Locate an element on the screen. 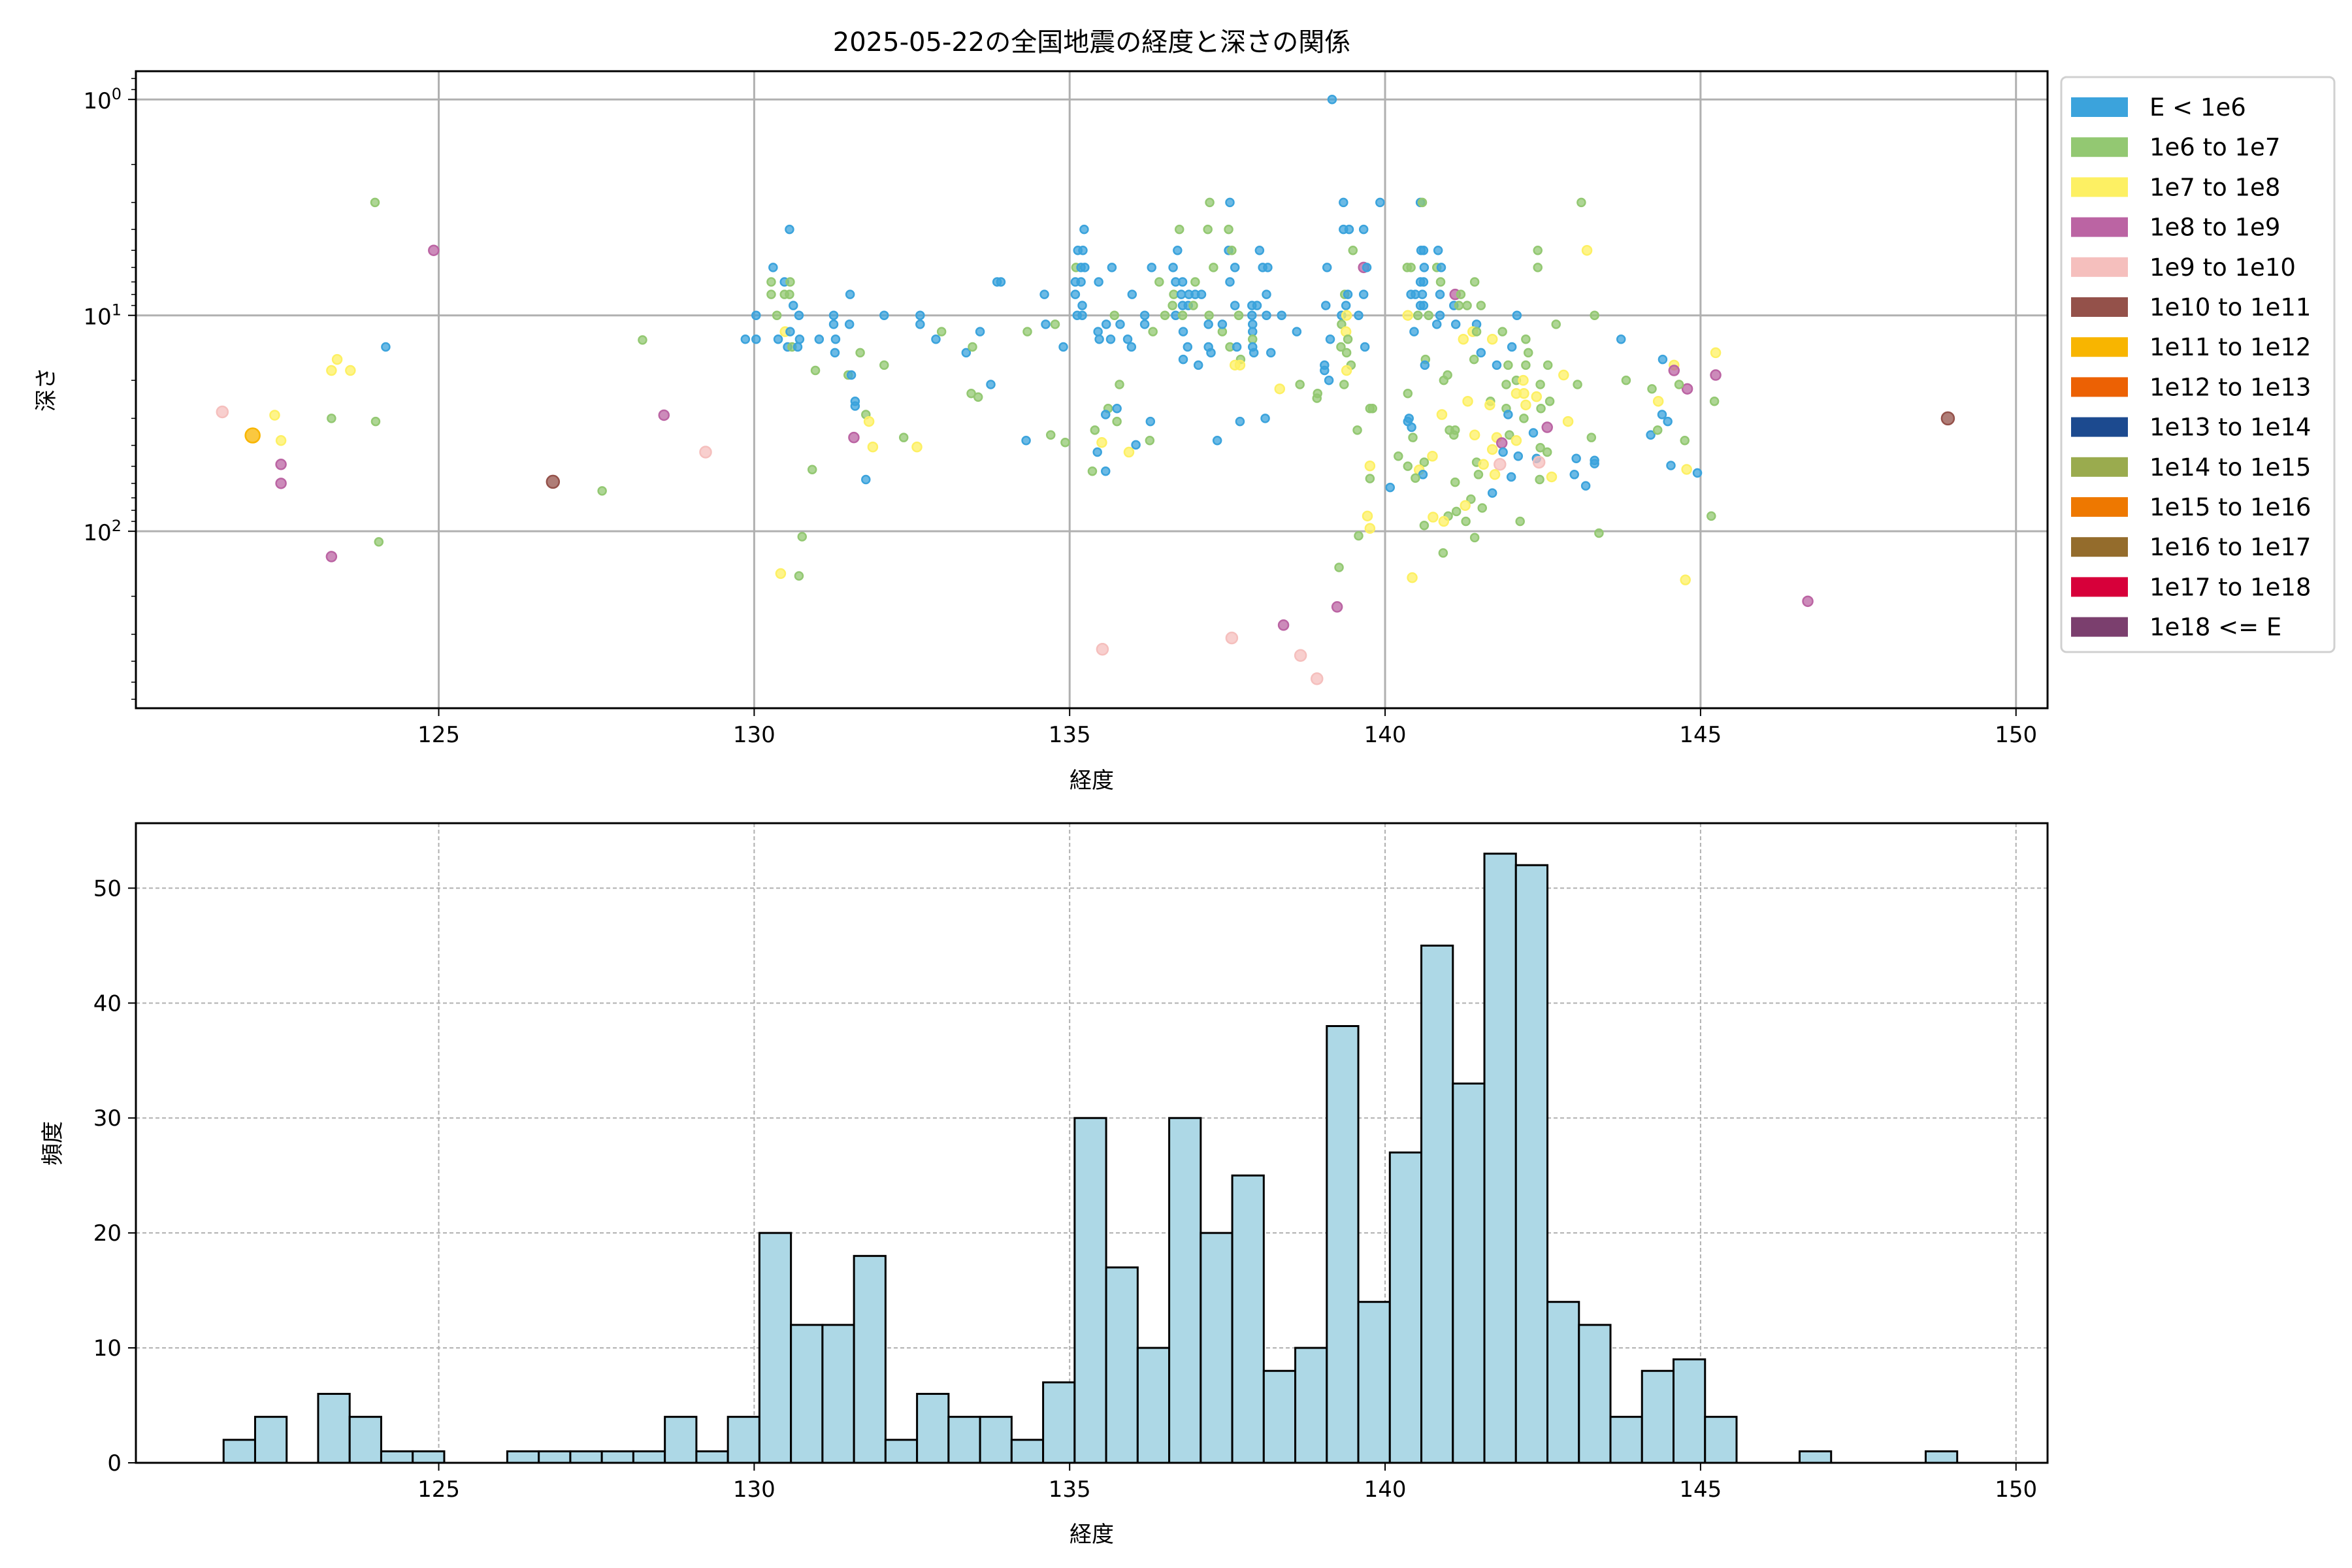 Image resolution: width=2352 pixels, height=1568 pixels. histogram-y-tick-label: 0 is located at coordinates (114, 1463).